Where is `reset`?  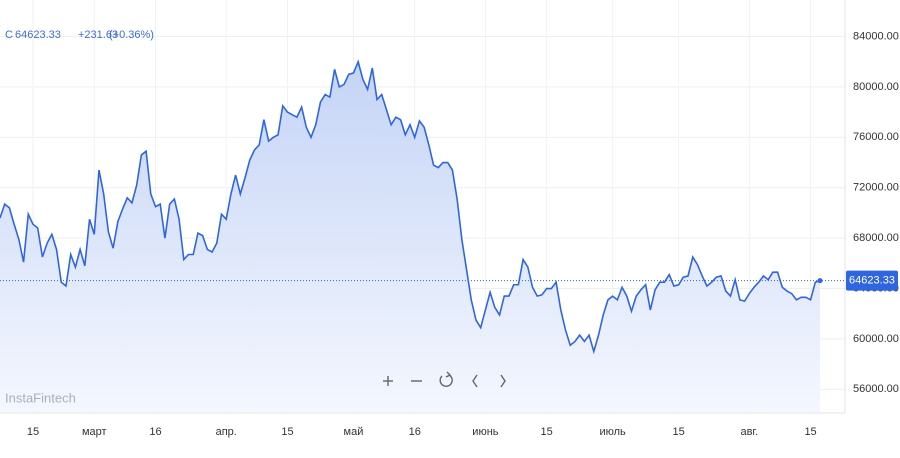 reset is located at coordinates (446, 379).